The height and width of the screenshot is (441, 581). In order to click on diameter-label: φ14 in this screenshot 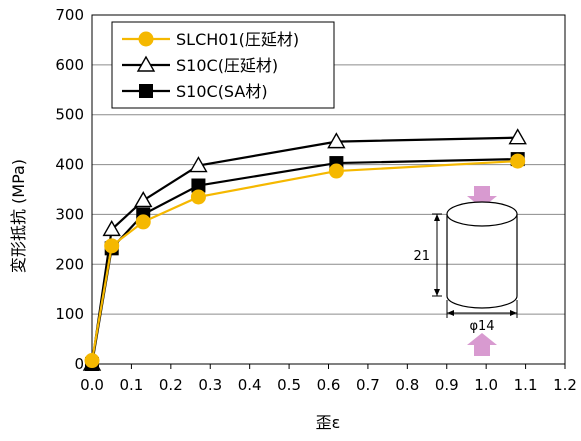, I will do `click(481, 326)`.